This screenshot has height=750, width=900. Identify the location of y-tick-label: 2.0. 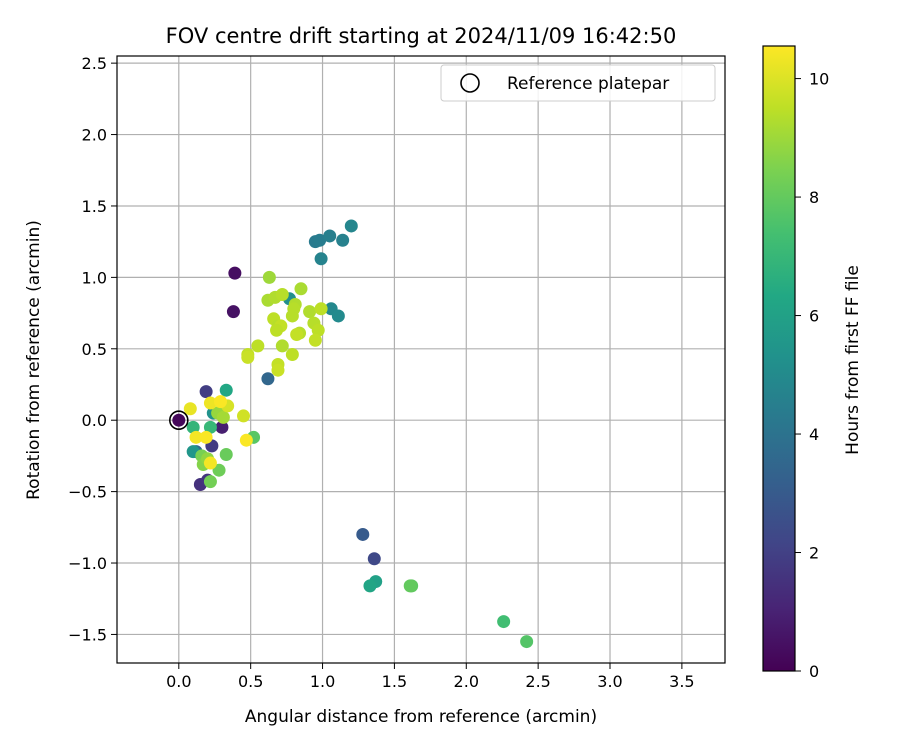
(94, 135).